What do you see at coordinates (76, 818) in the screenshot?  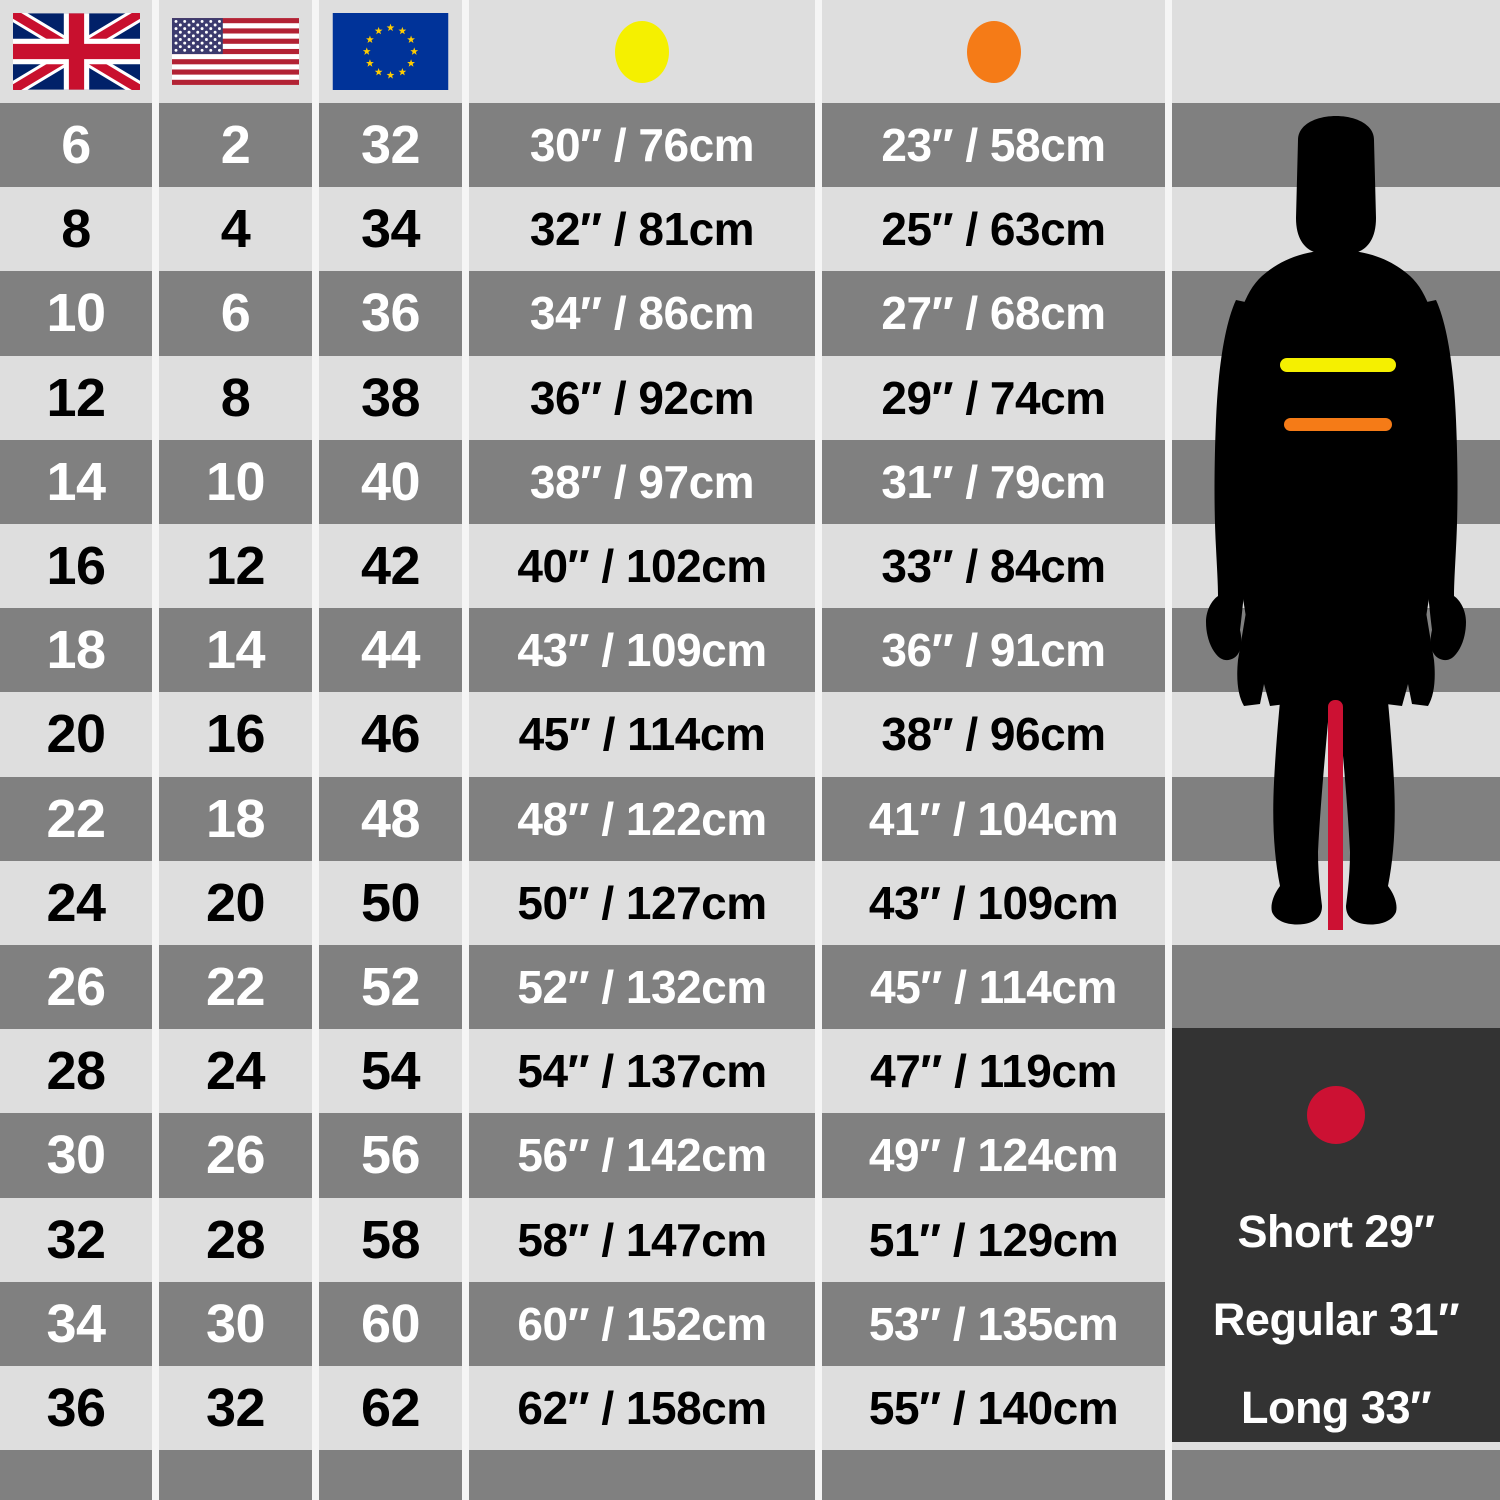 I see `cell-uk: 22` at bounding box center [76, 818].